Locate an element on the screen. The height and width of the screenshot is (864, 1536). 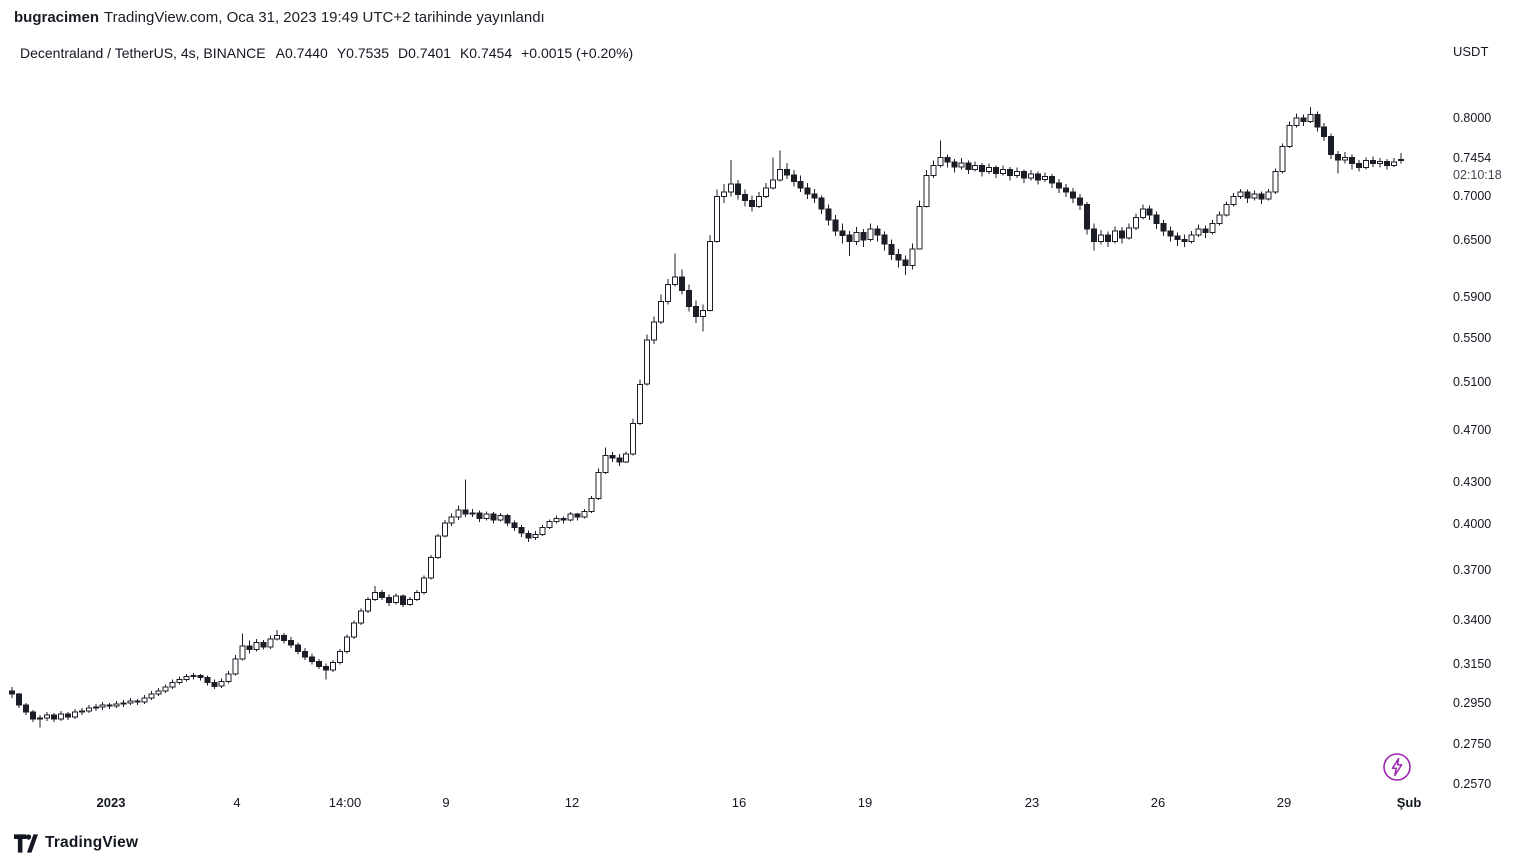
footer: TradingView is located at coordinates (76, 843).